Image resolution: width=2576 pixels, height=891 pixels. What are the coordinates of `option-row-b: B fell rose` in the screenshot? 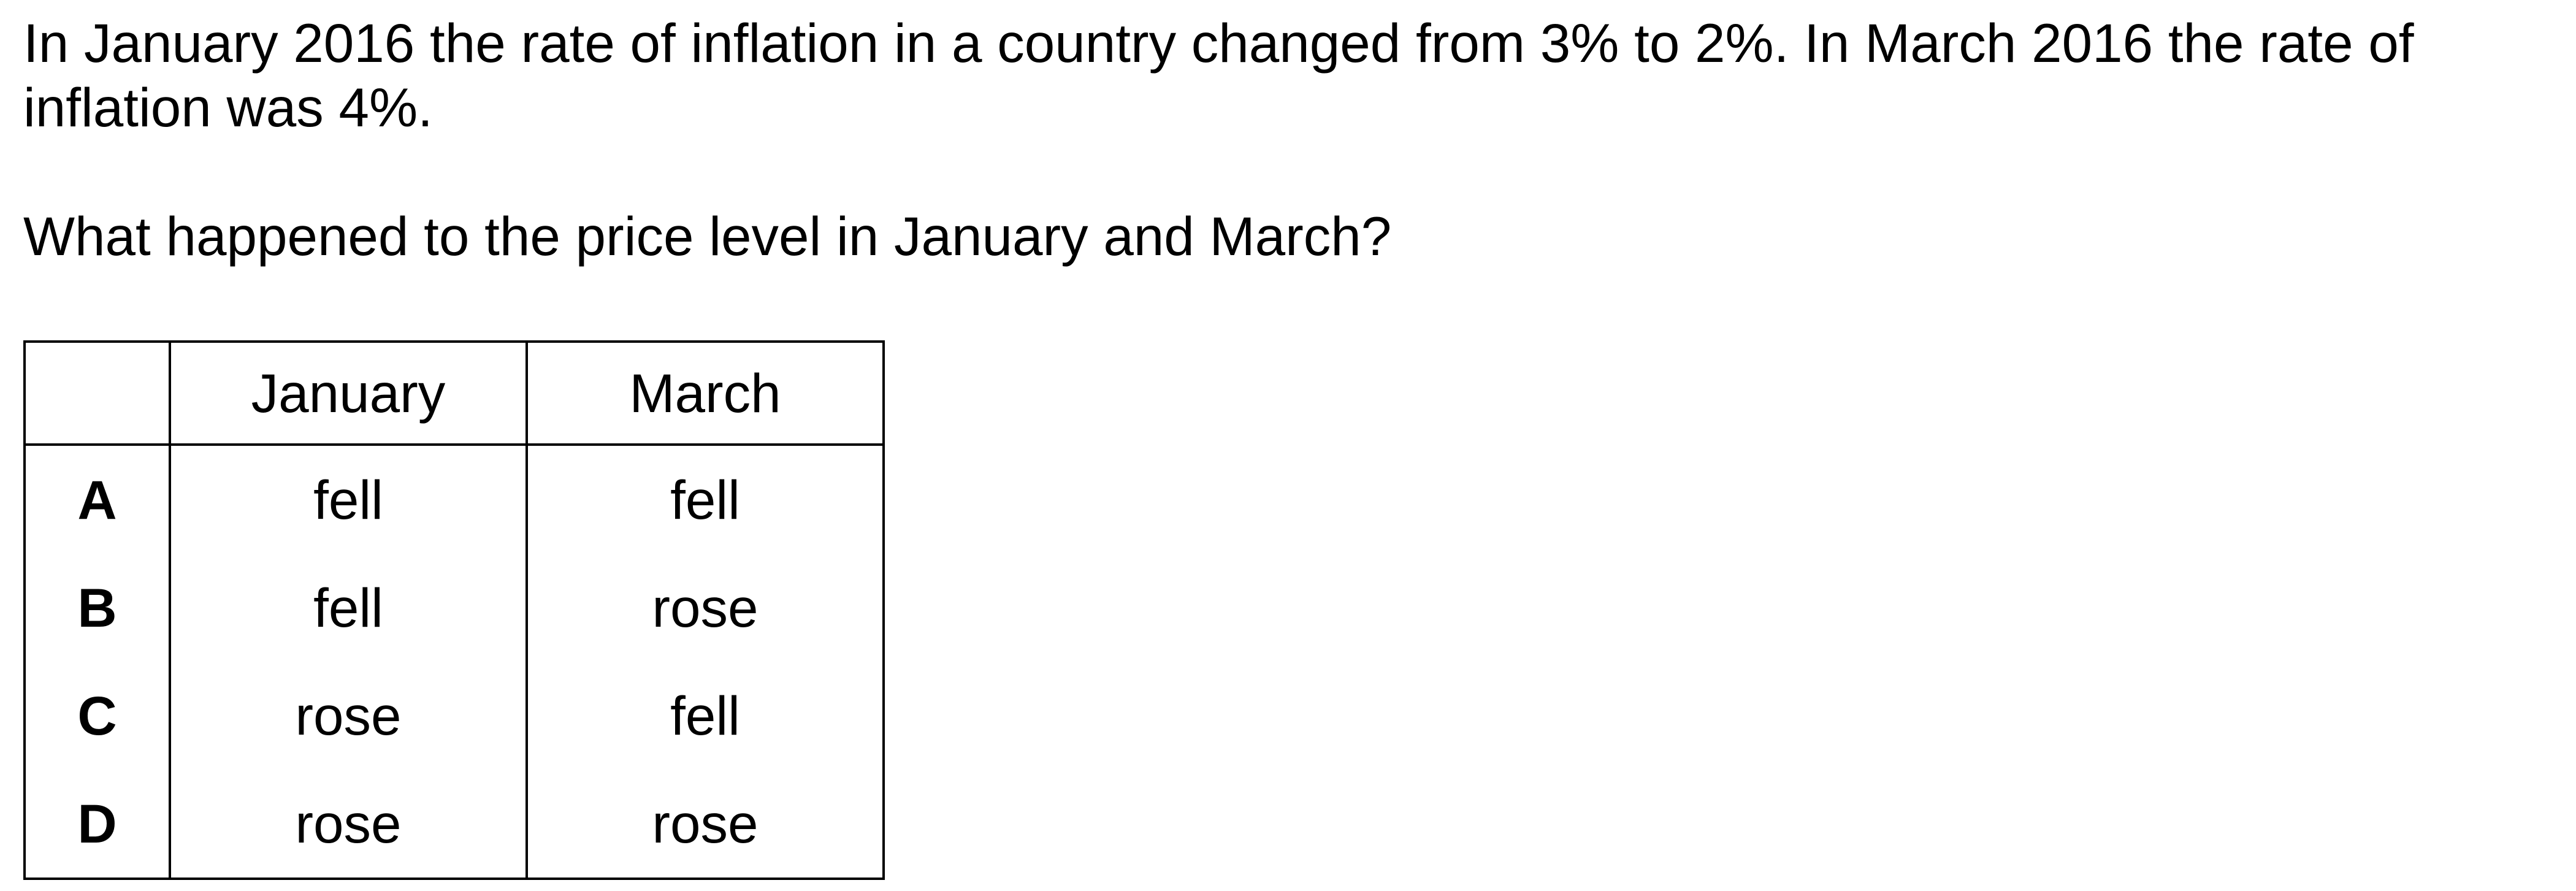 It's located at (454, 608).